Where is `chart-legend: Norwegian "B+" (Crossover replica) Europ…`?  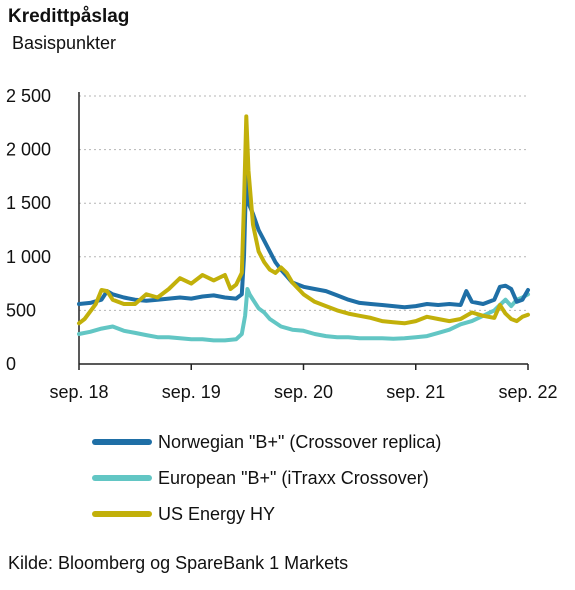
chart-legend: Norwegian "B+" (Crossover replica) Europ… is located at coordinates (266, 478).